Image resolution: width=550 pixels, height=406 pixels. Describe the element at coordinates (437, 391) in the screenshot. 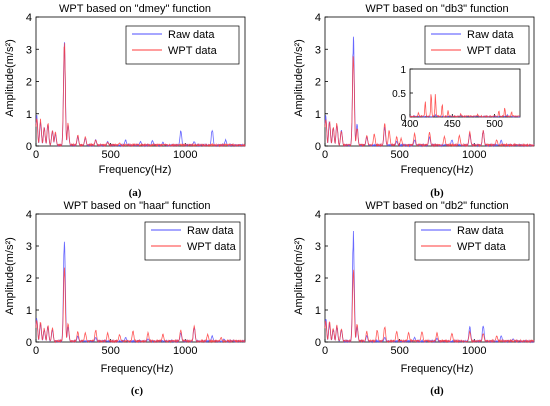

I see `panel-d-letter: (d)` at that location.